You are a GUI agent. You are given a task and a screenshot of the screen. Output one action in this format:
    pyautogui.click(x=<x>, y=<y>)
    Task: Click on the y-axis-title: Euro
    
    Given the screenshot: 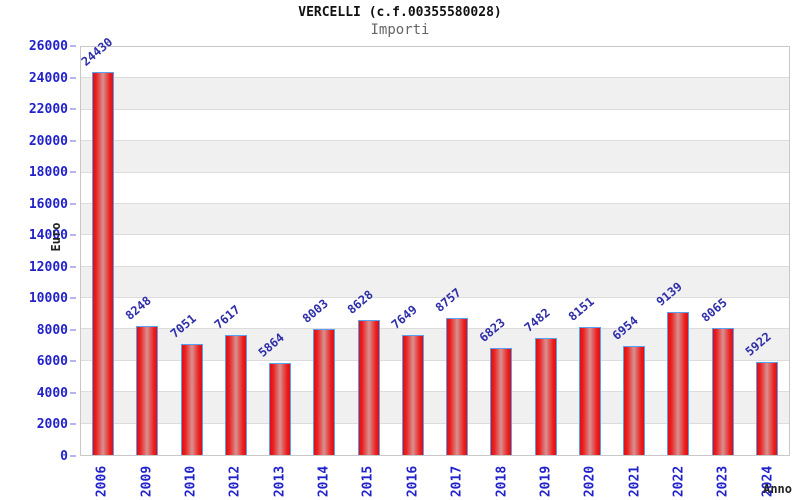 What is the action you would take?
    pyautogui.click(x=56, y=237)
    